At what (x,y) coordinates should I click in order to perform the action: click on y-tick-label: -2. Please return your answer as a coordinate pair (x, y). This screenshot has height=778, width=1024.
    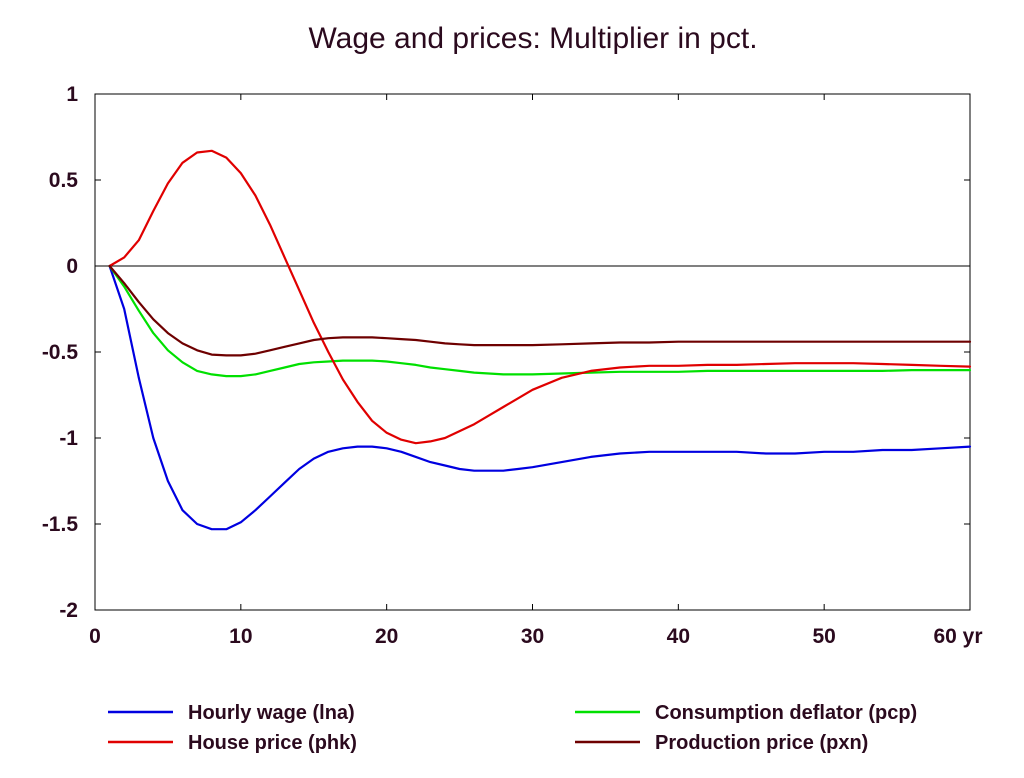
    Looking at the image, I should click on (68, 610).